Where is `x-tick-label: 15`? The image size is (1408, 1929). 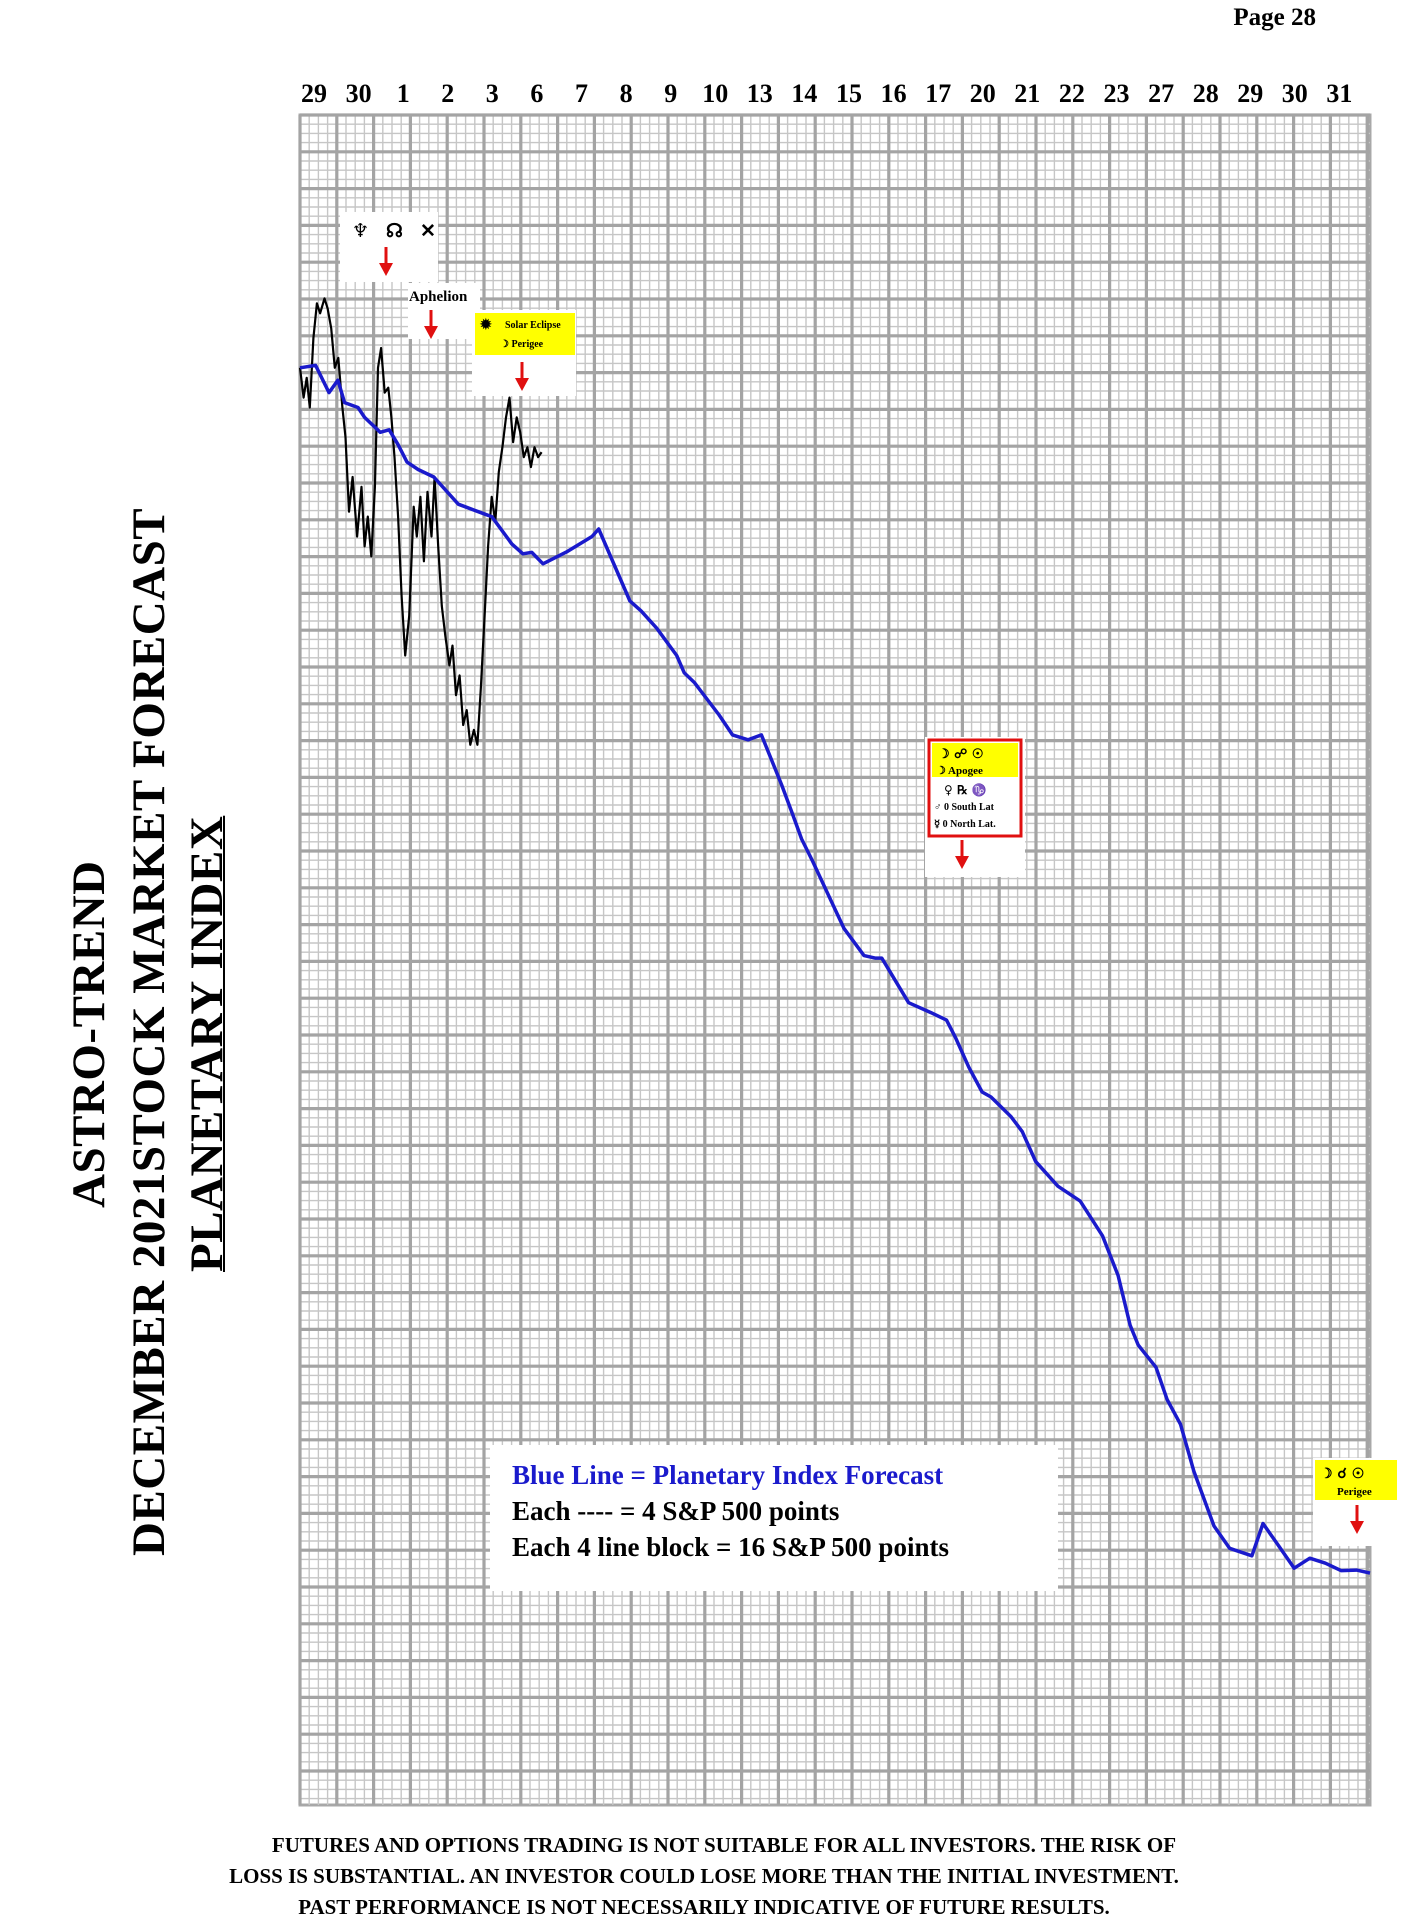 x-tick-label: 15 is located at coordinates (849, 93).